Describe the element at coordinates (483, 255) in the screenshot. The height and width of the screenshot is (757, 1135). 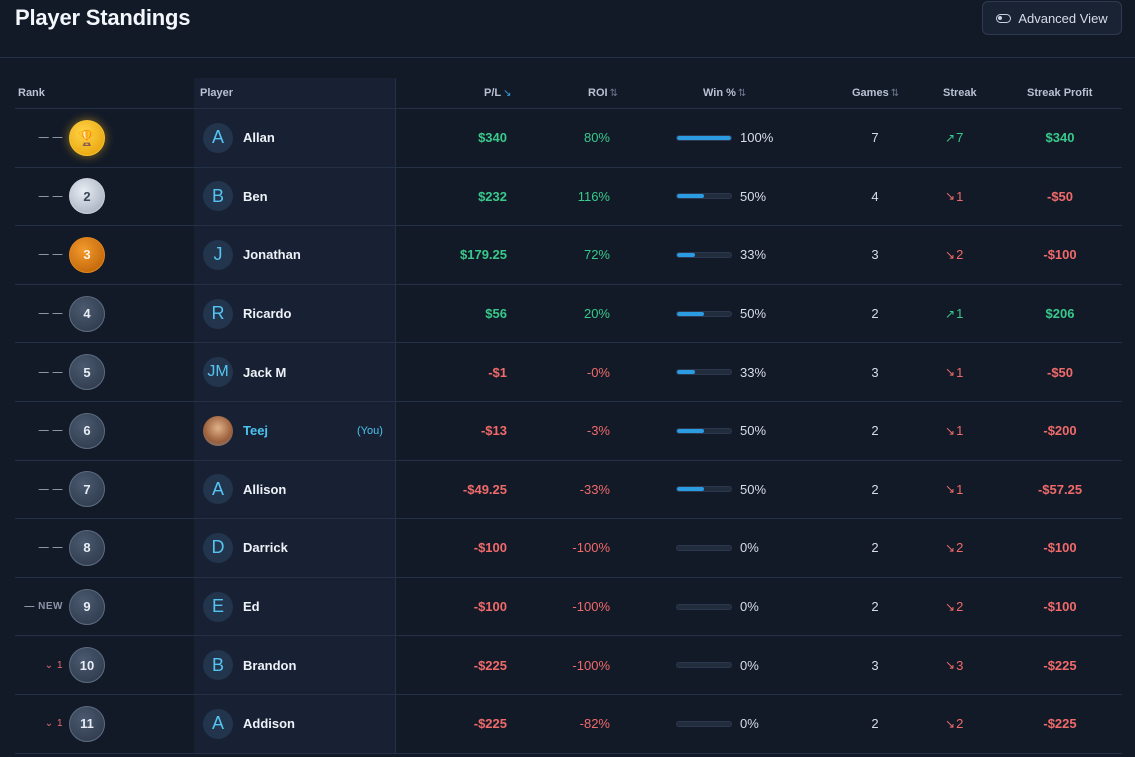
I see `pl-value: $179.25` at that location.